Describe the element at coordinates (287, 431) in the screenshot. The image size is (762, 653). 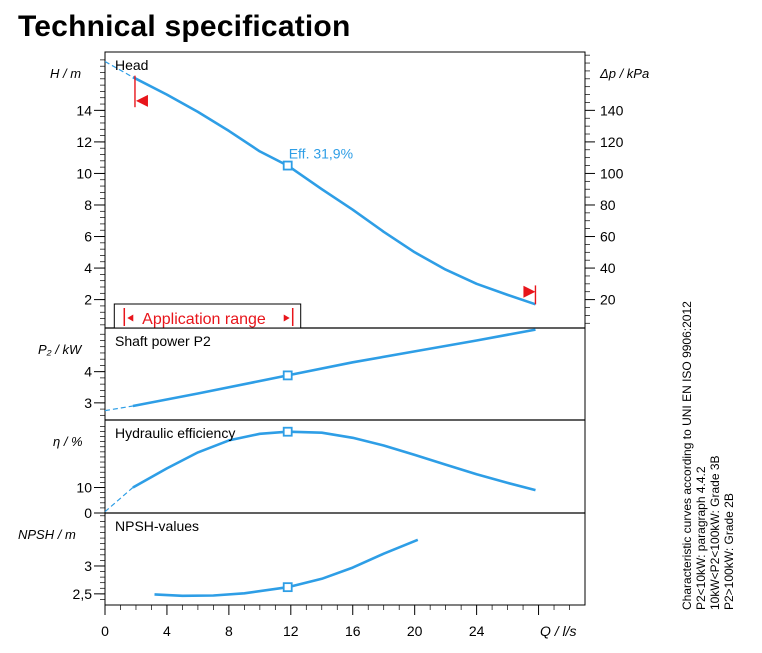
I see `operating-point-hydraulic-efficiency` at that location.